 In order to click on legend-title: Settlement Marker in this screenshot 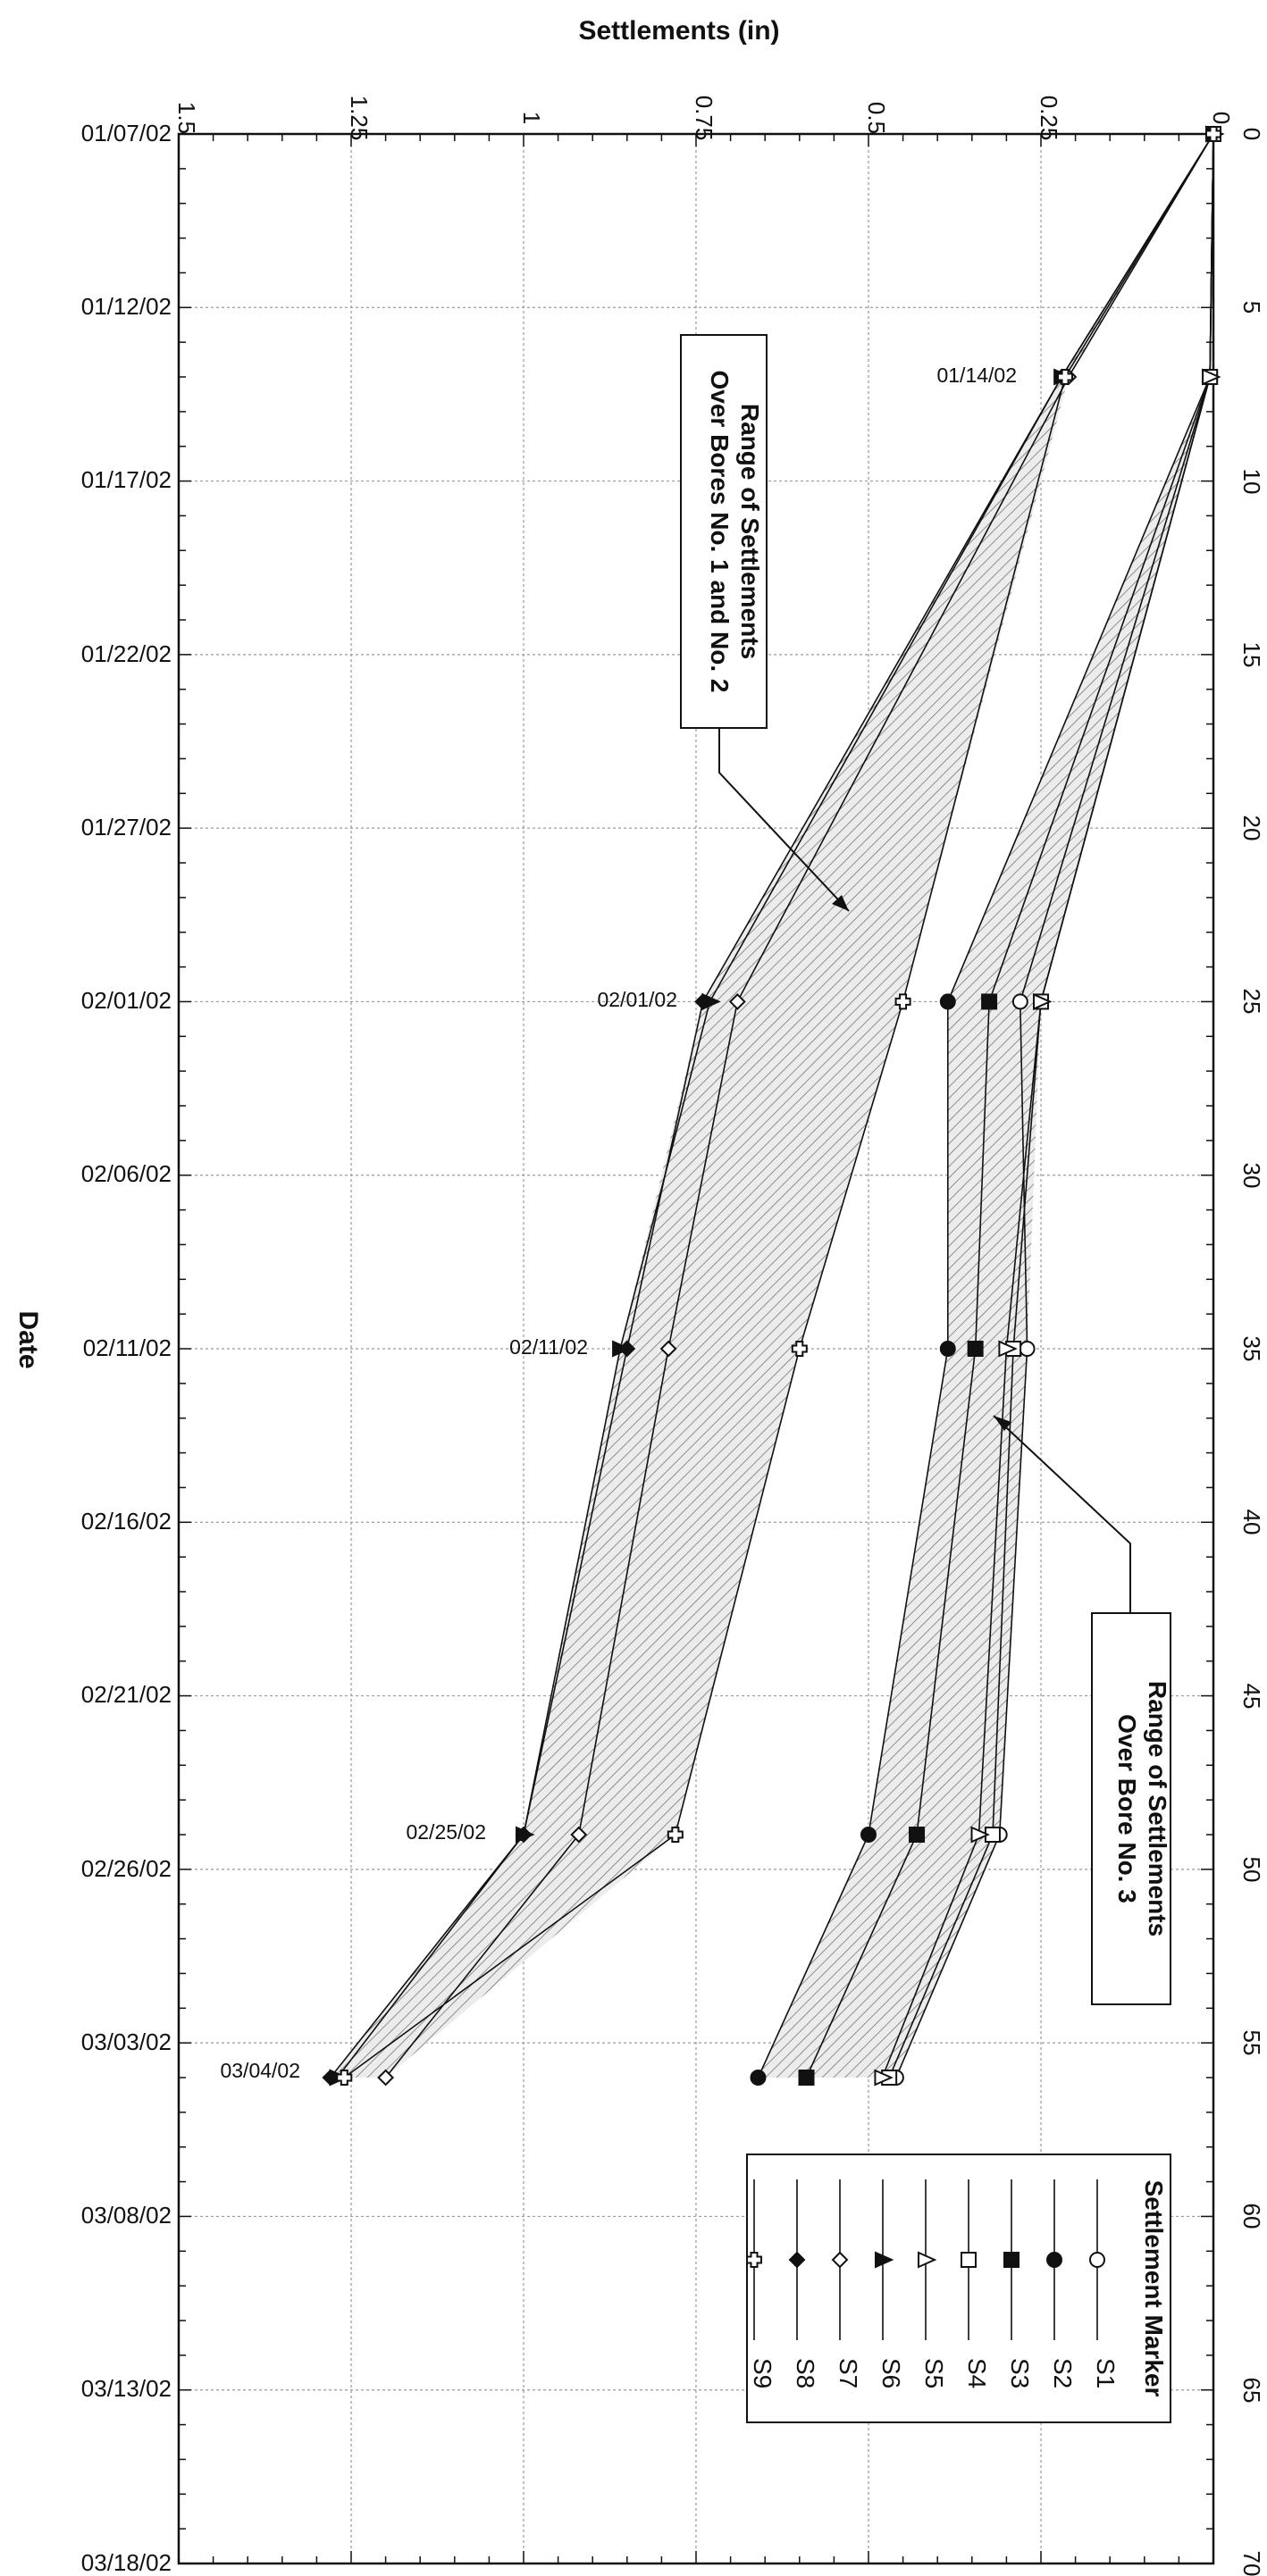, I will do `click(1154, 2288)`.